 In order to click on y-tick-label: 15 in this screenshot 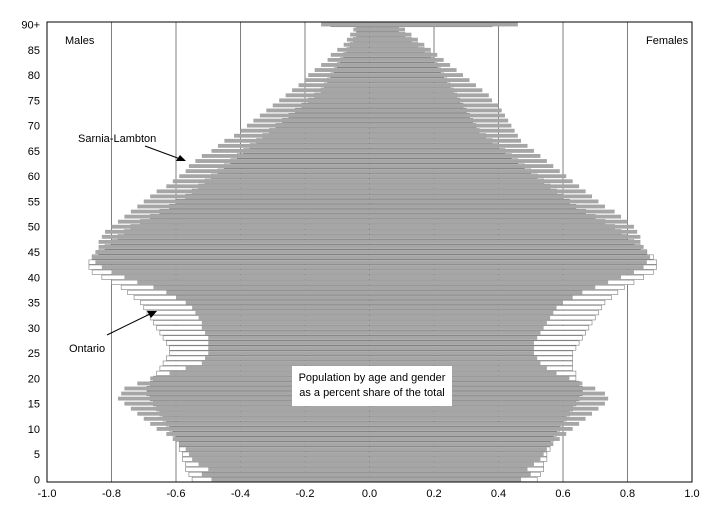, I will do `click(34, 405)`.